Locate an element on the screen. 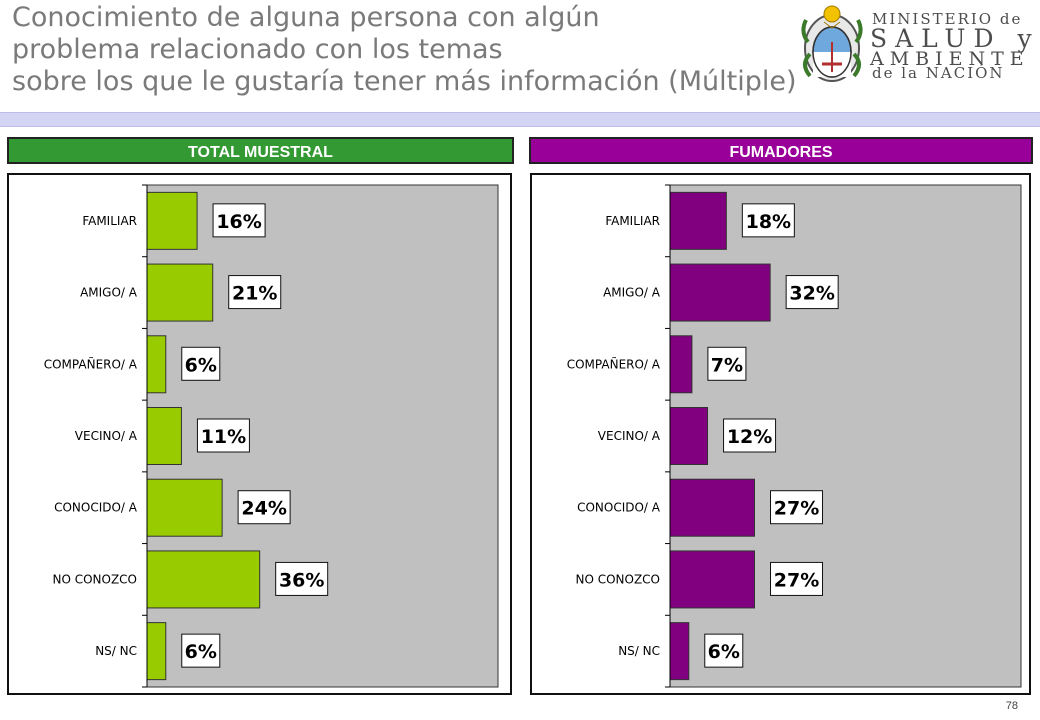  page-number: 78 is located at coordinates (1011, 706).